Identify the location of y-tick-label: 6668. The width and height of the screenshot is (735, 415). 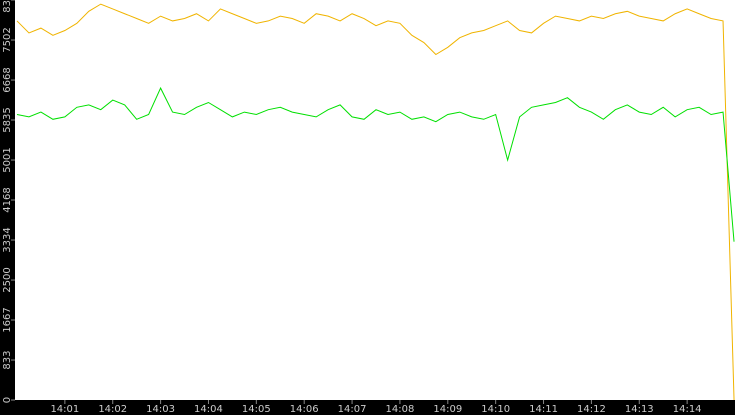
(7, 79).